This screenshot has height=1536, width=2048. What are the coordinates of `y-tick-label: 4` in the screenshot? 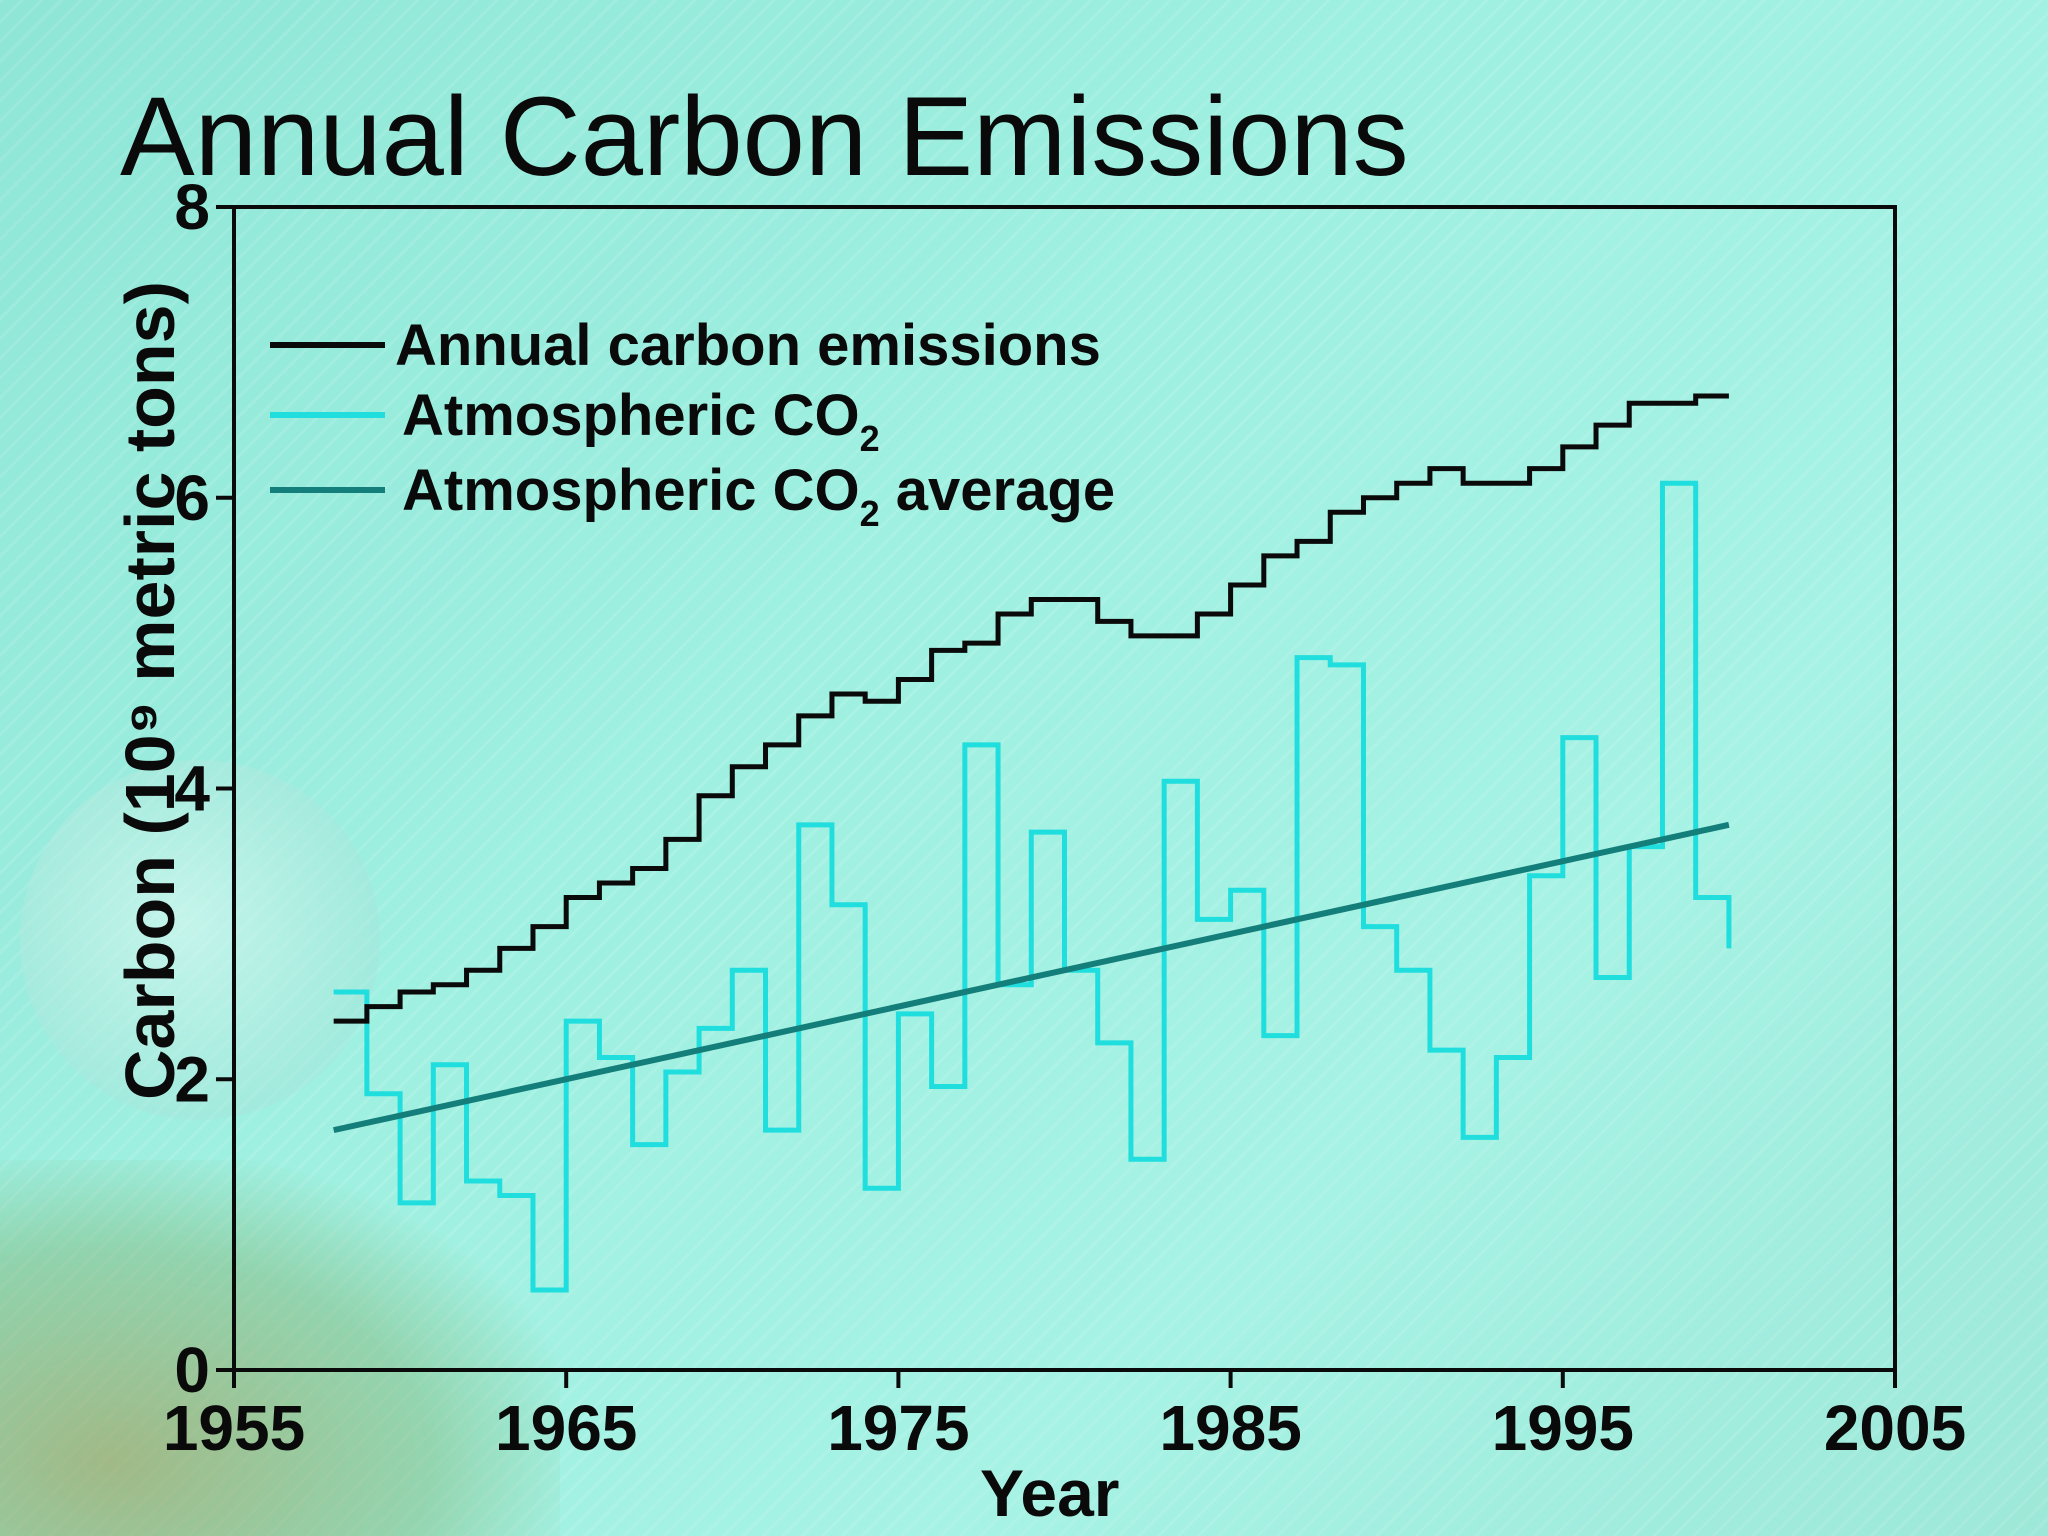 It's located at (192, 789).